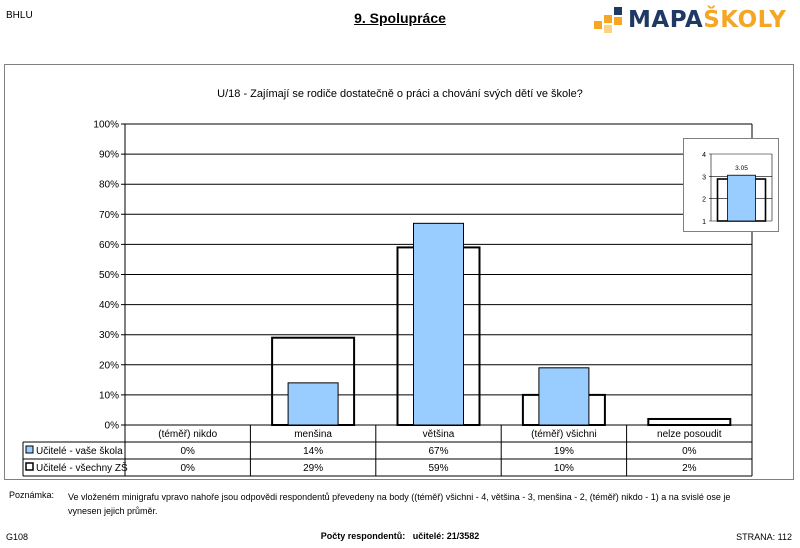  Describe the element at coordinates (109, 395) in the screenshot. I see `y-tick-label: 10%` at that location.